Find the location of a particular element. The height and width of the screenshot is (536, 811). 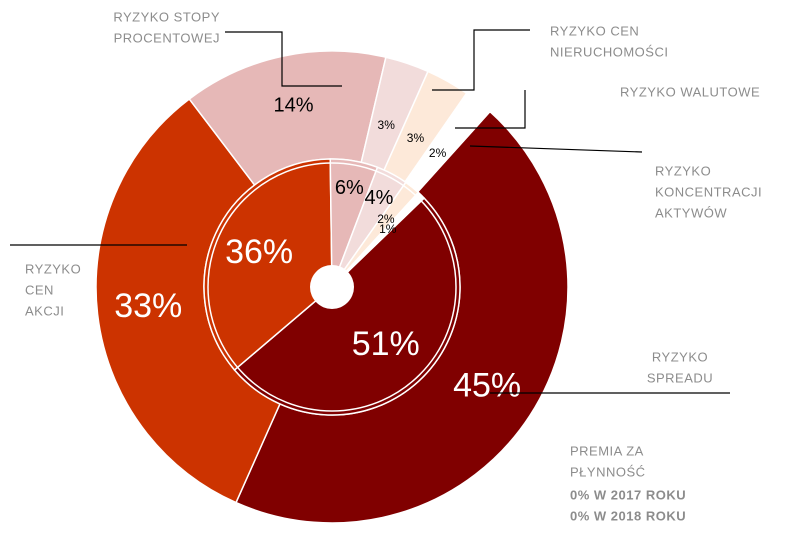

category-label: NIERUCHOMOŚCI is located at coordinates (609, 51).